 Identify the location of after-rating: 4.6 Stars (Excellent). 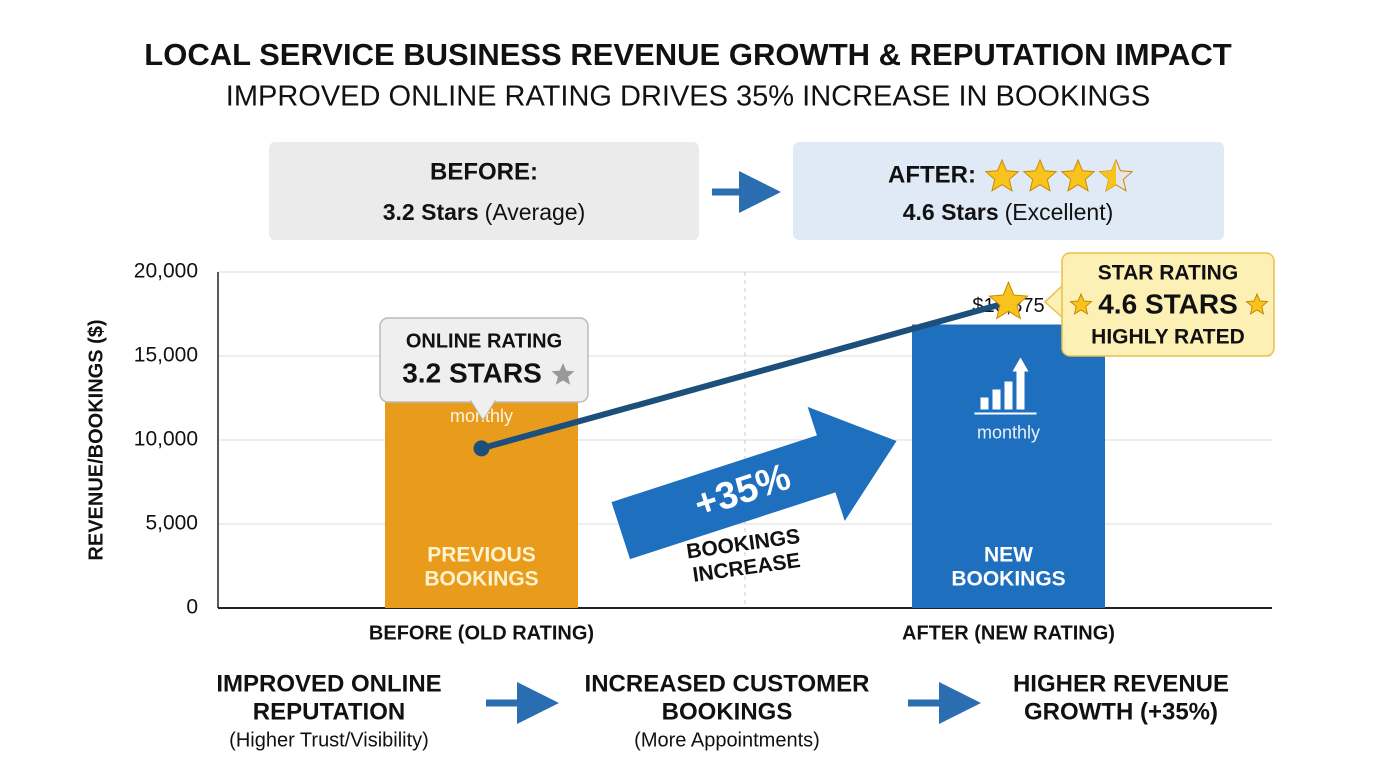
(1008, 212).